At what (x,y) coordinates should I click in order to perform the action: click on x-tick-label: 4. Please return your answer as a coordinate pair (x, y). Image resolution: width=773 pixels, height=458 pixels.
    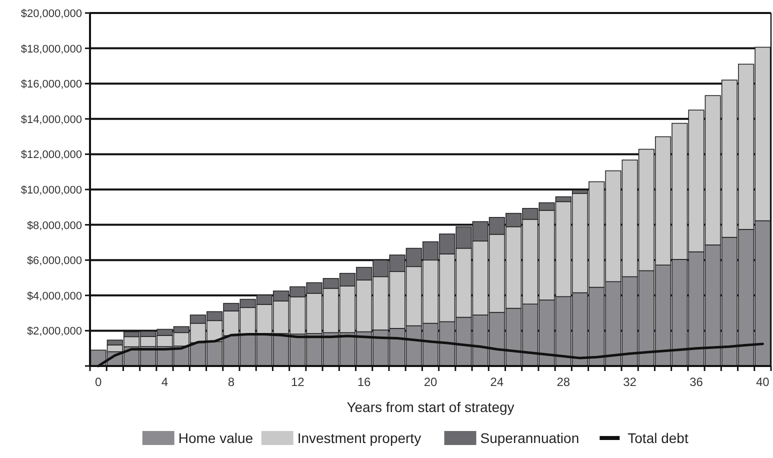
    Looking at the image, I should click on (164, 382).